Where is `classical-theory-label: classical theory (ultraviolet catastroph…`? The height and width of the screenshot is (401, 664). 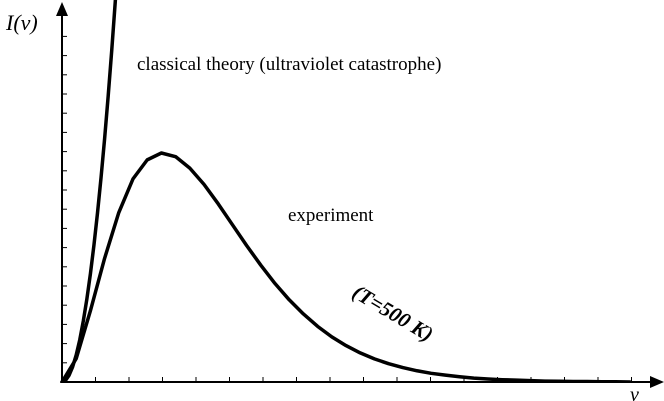 classical-theory-label: classical theory (ultraviolet catastroph… is located at coordinates (289, 64).